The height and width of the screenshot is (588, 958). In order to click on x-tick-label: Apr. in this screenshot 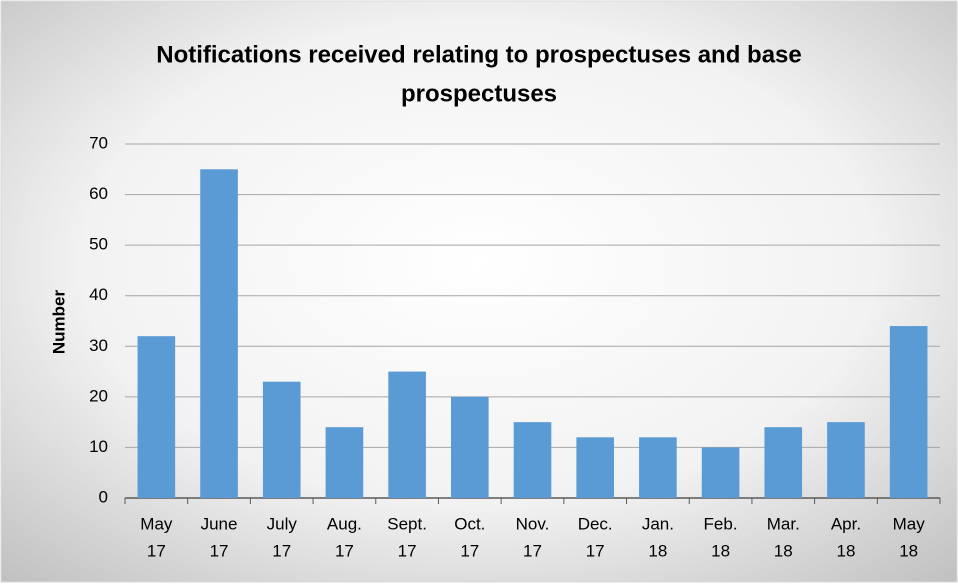, I will do `click(846, 523)`.